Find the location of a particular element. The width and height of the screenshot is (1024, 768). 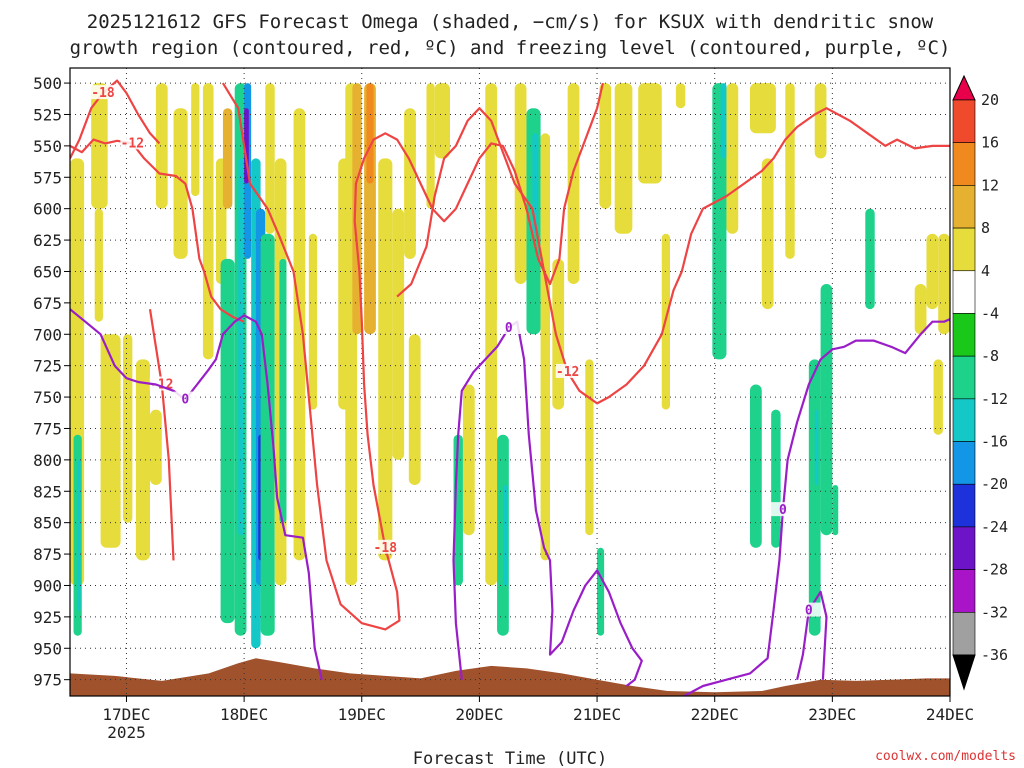

x-tick-label-19: 19DEC is located at coordinates (362, 714).